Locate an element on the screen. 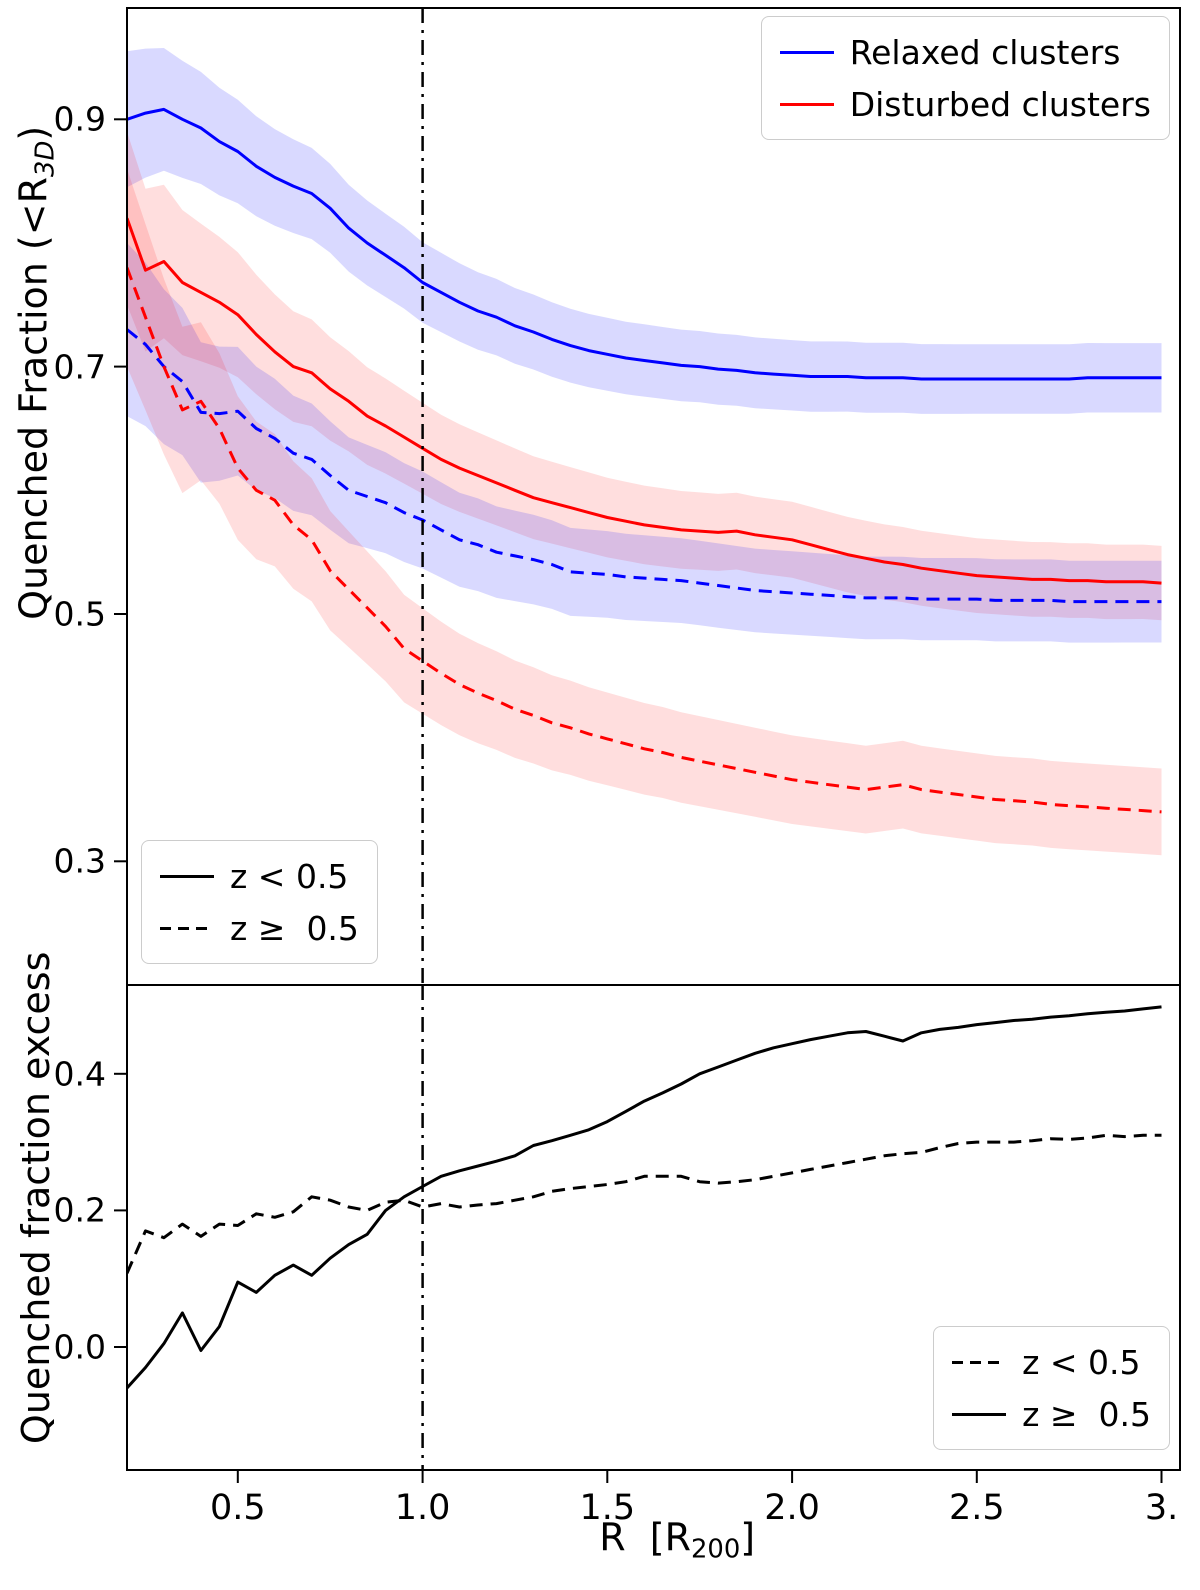 The height and width of the screenshot is (1590, 1200). disturbed-line-sample is located at coordinates (806, 104).